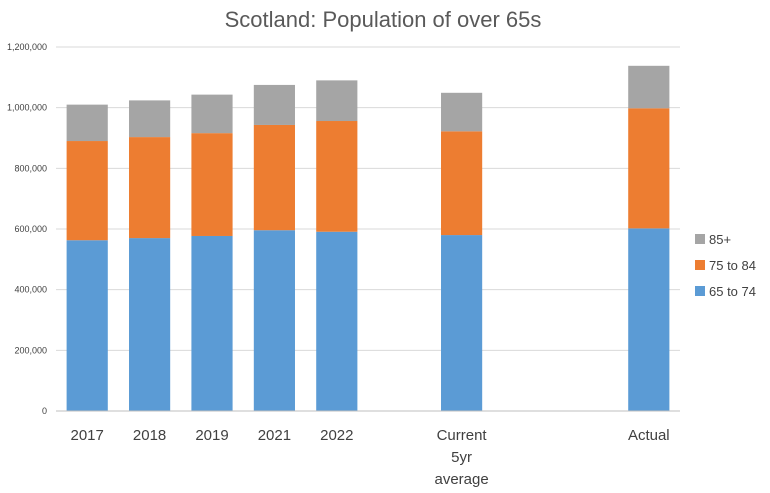  Describe the element at coordinates (30, 229) in the screenshot. I see `y-tick-label: 600,000` at that location.